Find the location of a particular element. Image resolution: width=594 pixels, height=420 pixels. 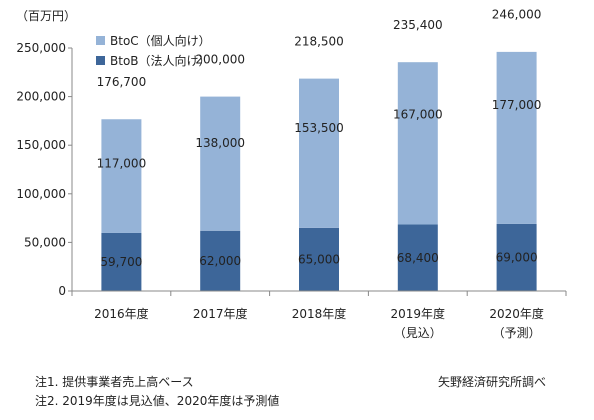

total-value-label: 246,000 is located at coordinates (517, 15).